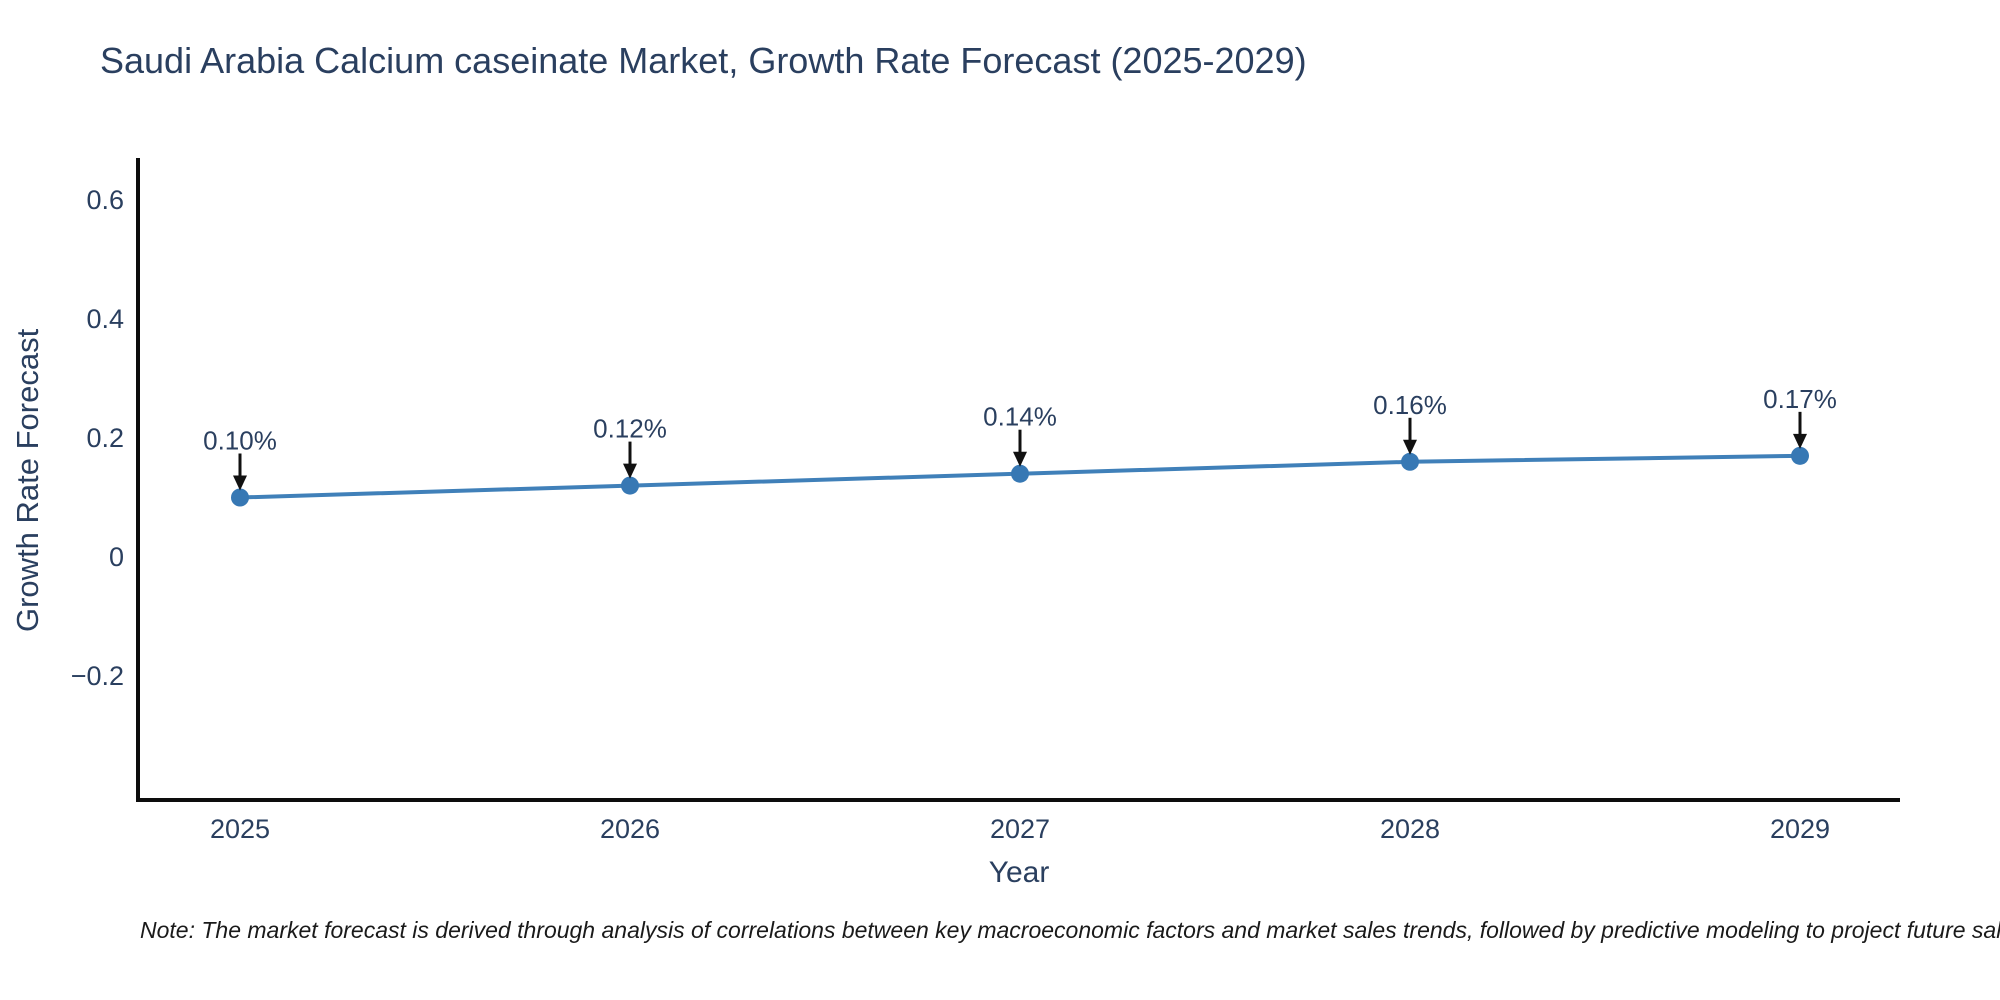 The width and height of the screenshot is (2000, 1000). What do you see at coordinates (105, 438) in the screenshot?
I see `y-tick-label: 0.2` at bounding box center [105, 438].